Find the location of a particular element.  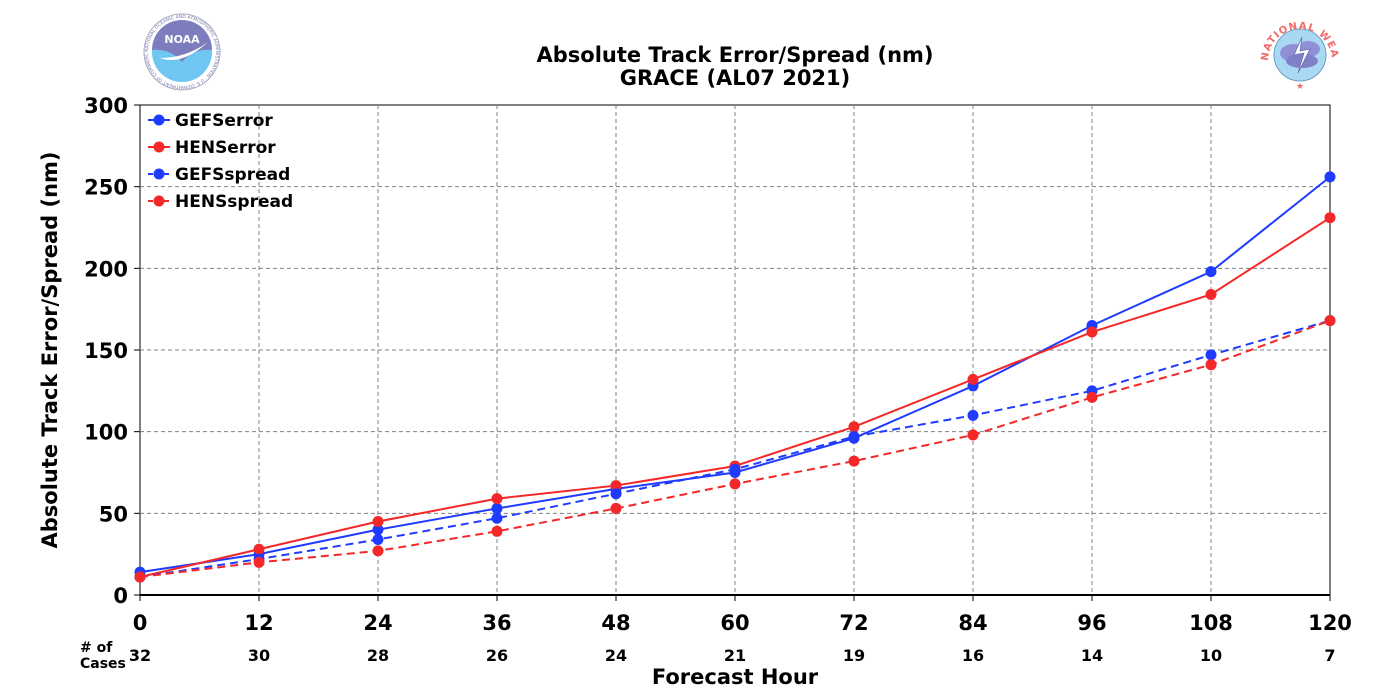

x-tick-label: 0 is located at coordinates (140, 623).